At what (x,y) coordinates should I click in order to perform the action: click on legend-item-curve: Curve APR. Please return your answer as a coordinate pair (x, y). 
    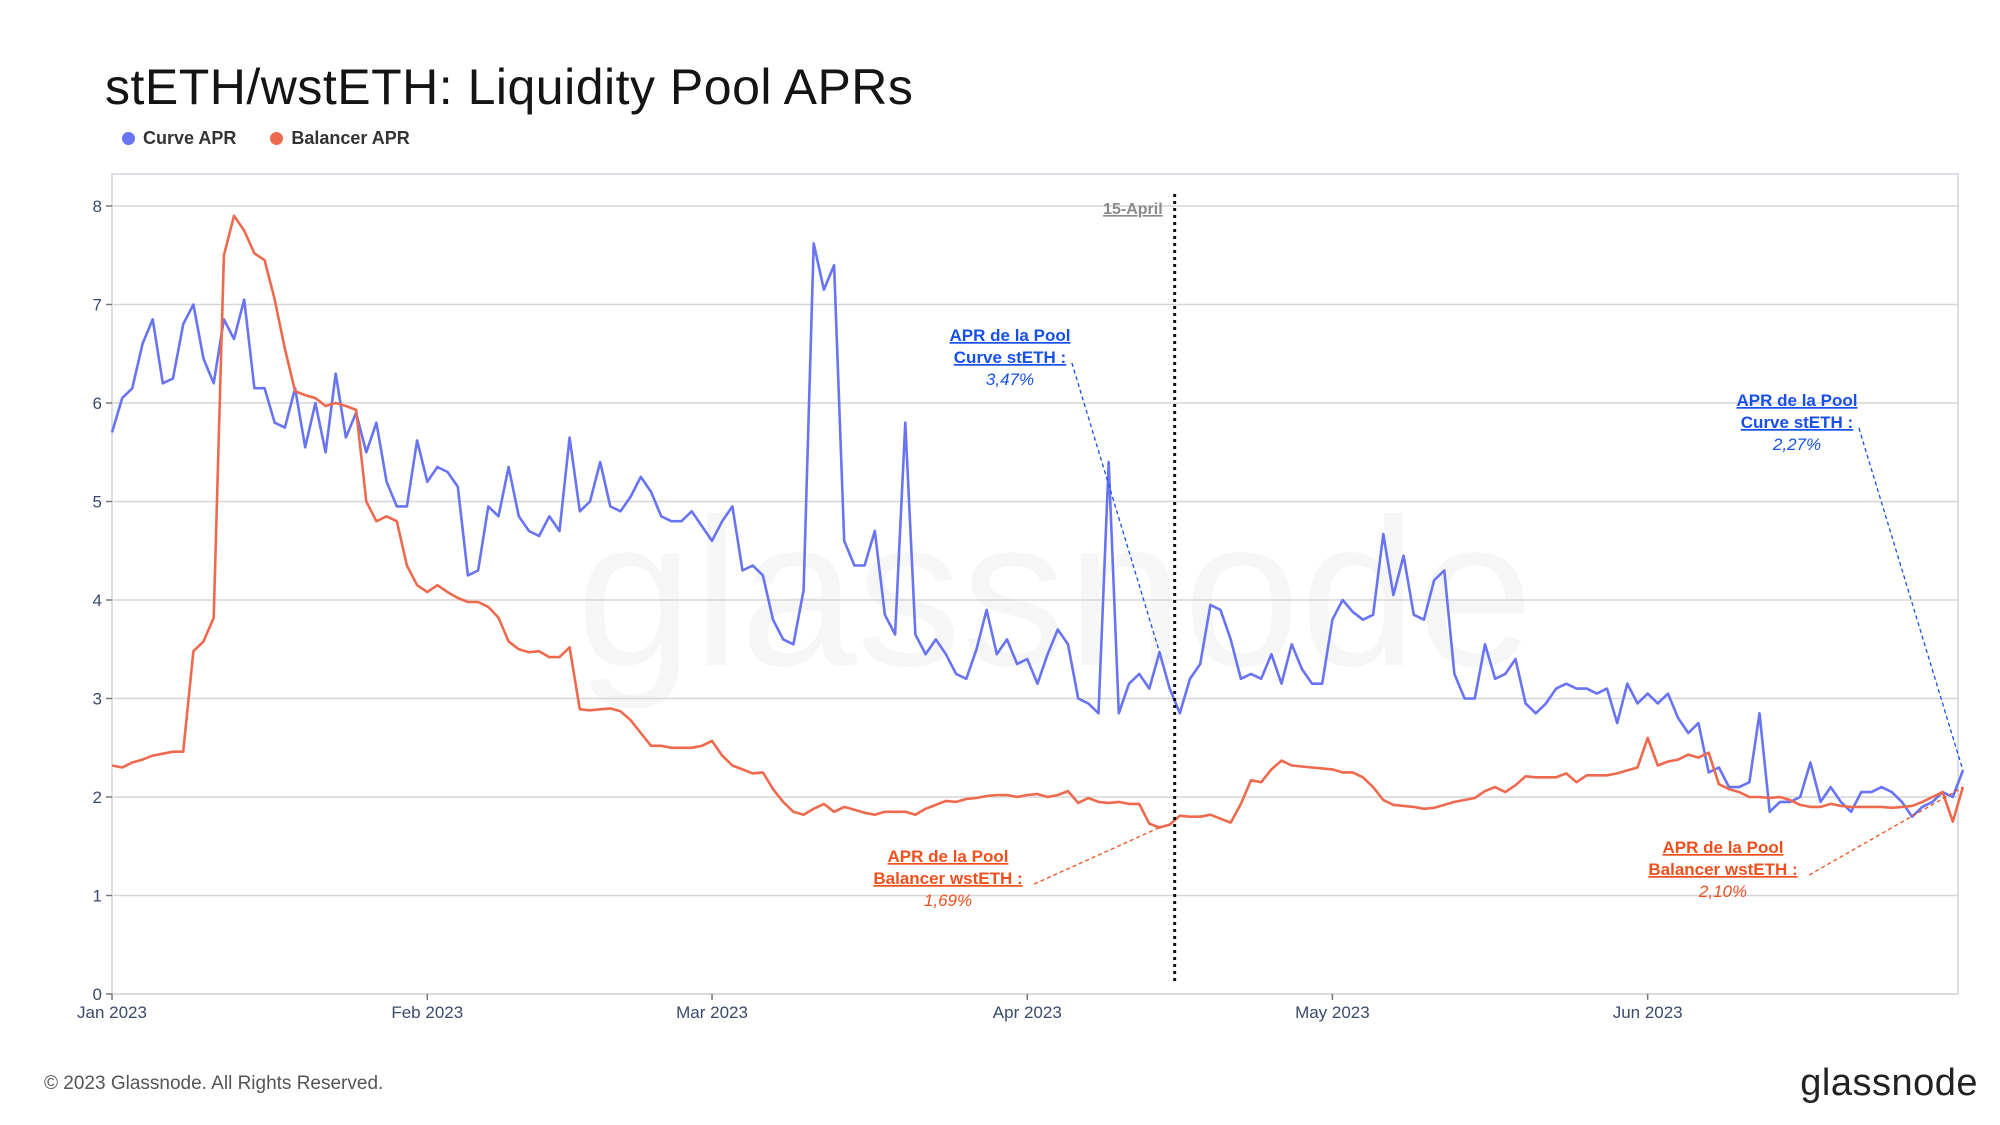
    Looking at the image, I should click on (179, 138).